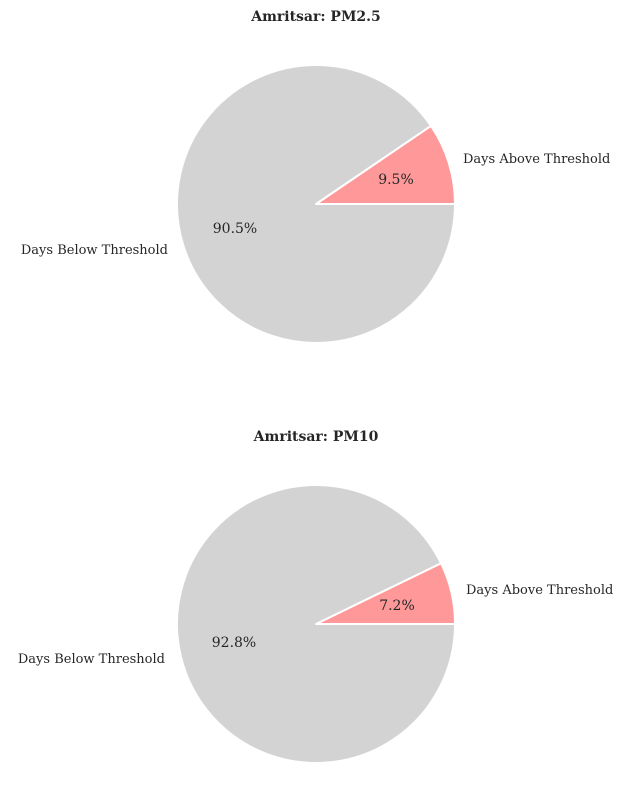 This screenshot has height=809, width=631. I want to click on pct-label-below: 92.8%, so click(234, 643).